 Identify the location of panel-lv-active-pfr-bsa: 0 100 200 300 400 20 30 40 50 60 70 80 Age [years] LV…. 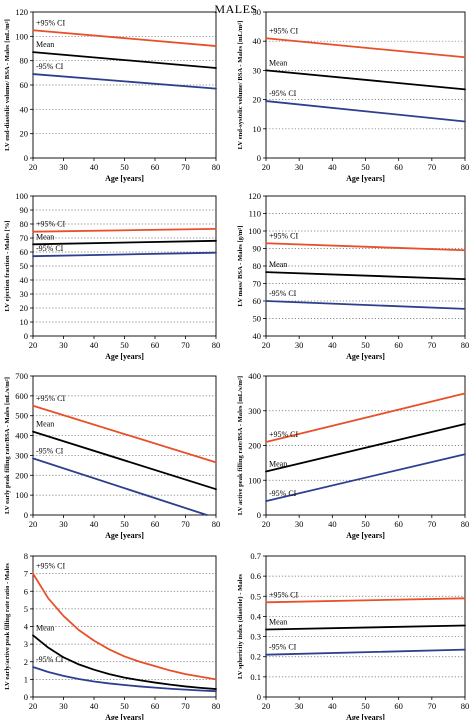
(353, 455).